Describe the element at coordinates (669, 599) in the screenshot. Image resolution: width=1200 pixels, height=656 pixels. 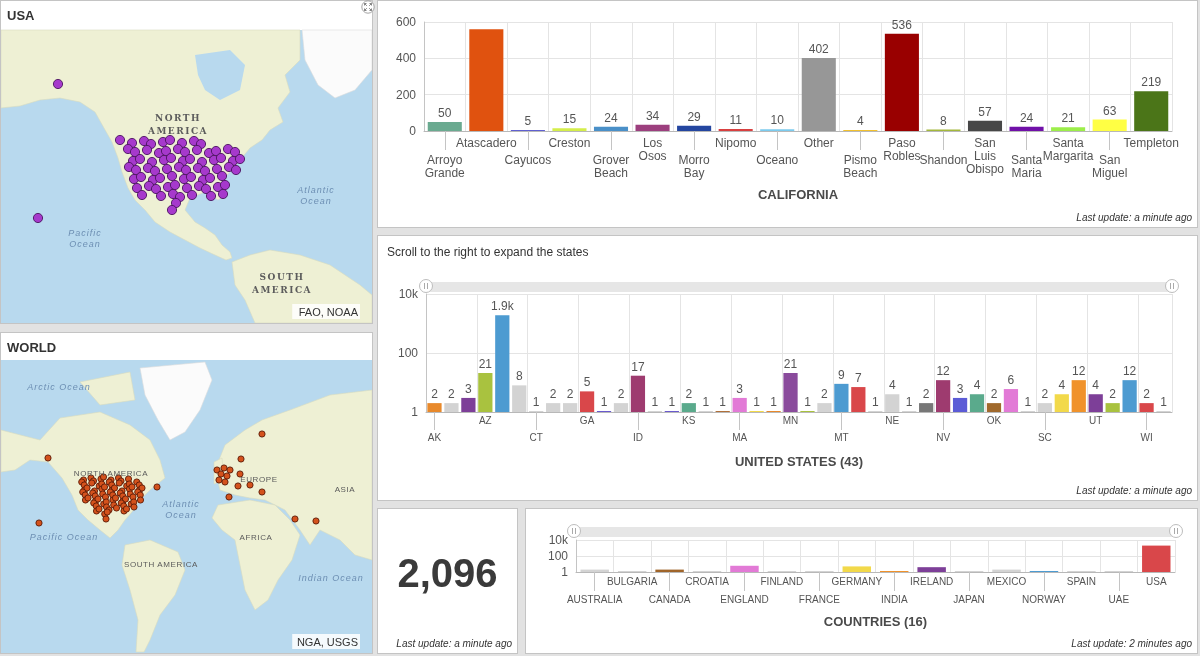
I see `x-tick-label: CANADA` at that location.